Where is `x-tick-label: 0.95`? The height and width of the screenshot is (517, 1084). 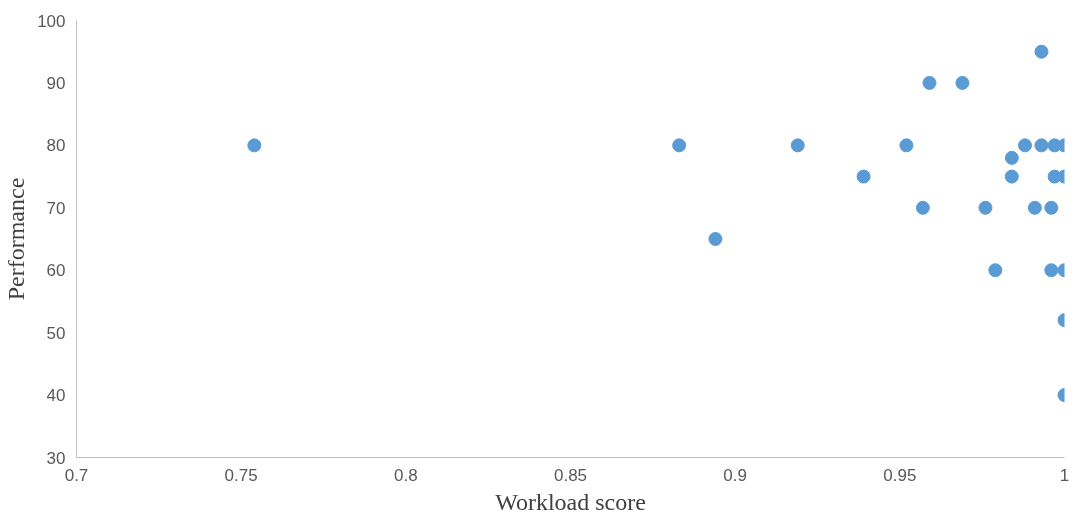
x-tick-label: 0.95 is located at coordinates (900, 475).